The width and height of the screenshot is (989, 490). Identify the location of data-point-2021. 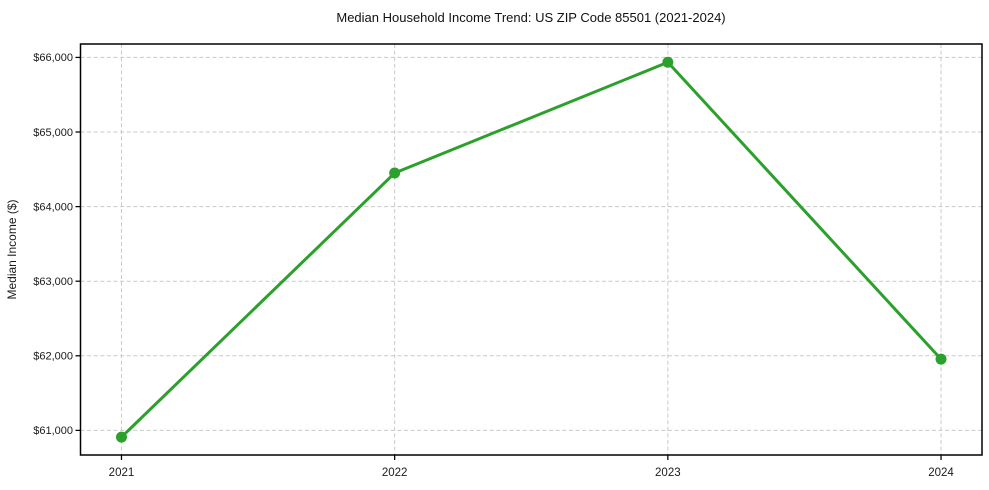
(121, 437).